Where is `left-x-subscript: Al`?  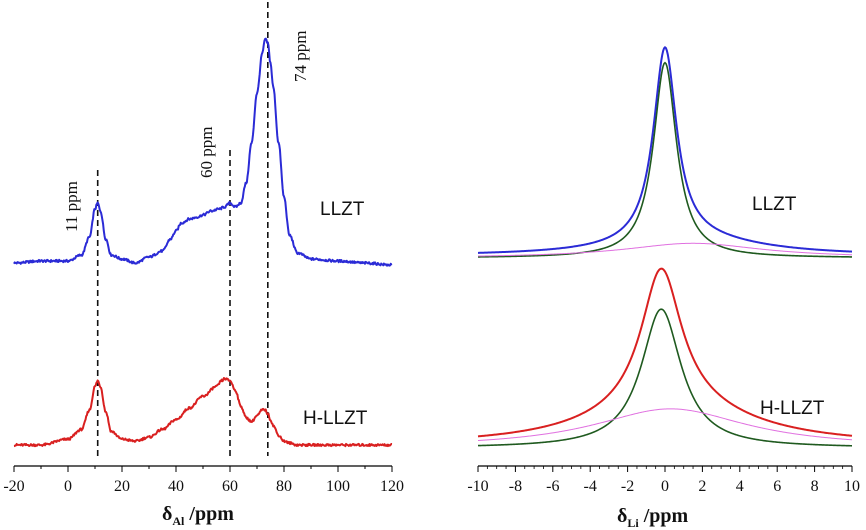 left-x-subscript: Al is located at coordinates (178, 521).